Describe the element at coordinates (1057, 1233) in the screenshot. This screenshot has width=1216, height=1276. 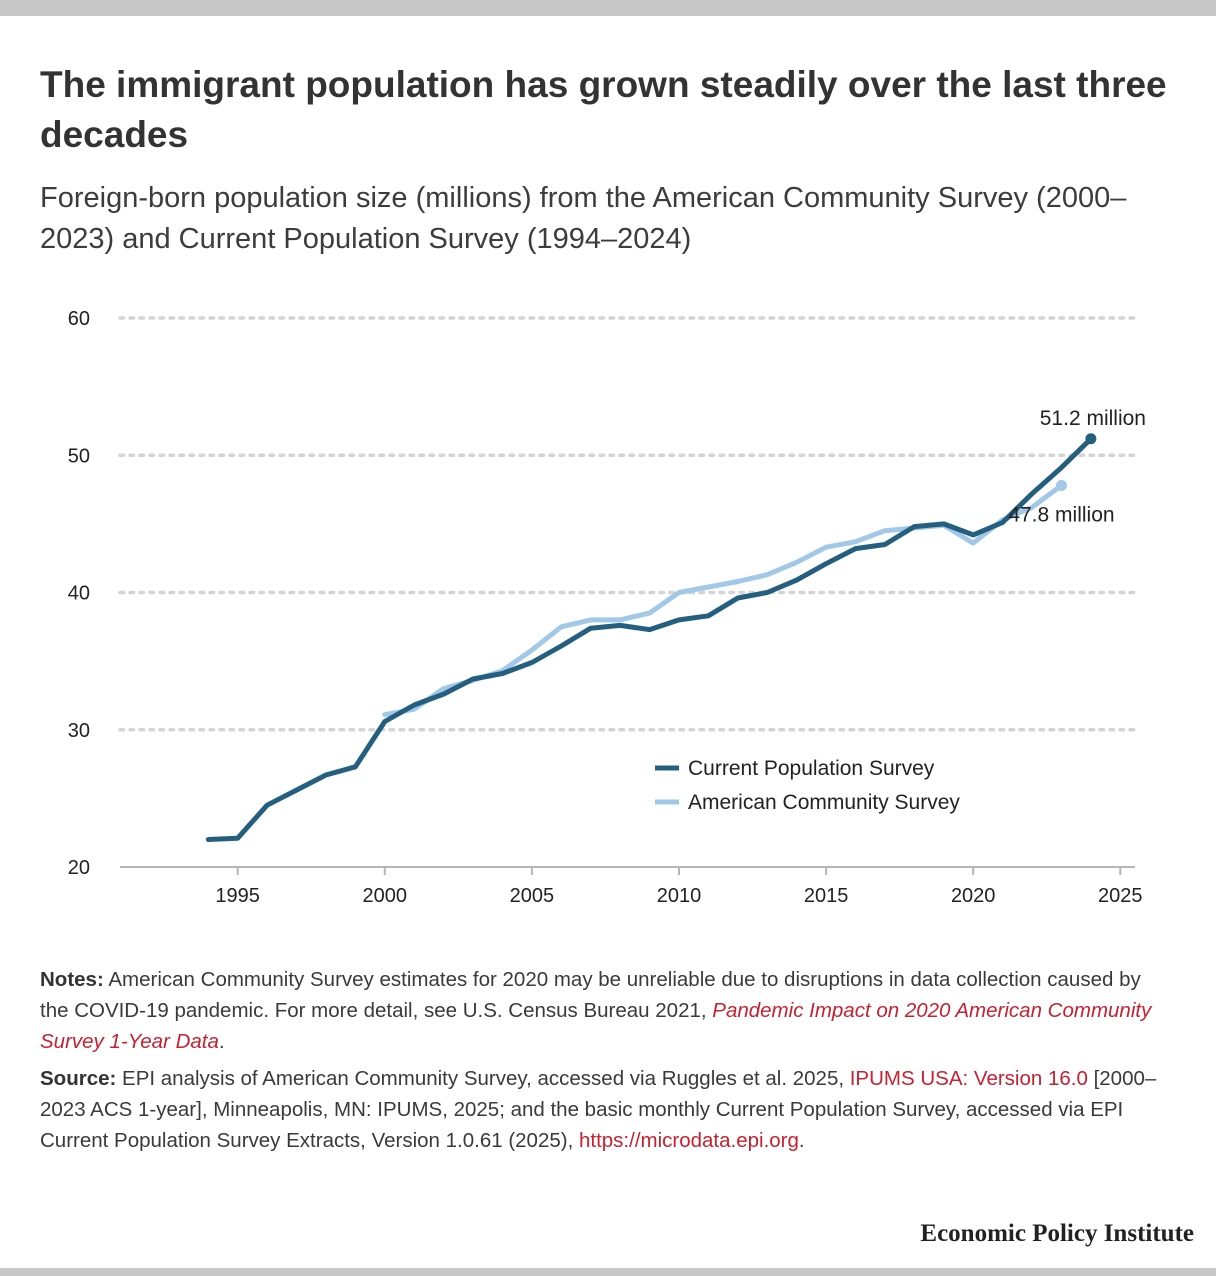
I see `brand-logo: Economic Policy Institute` at that location.